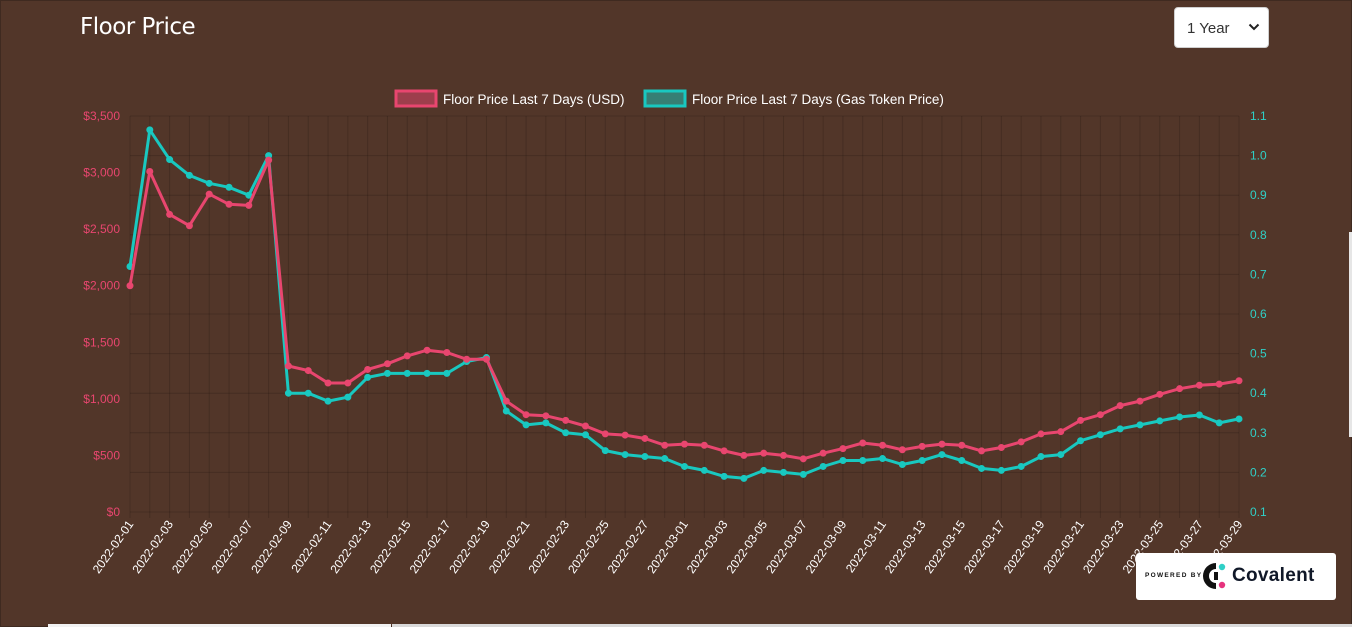  I want to click on y-left-tick-label: $3,500, so click(101, 116).